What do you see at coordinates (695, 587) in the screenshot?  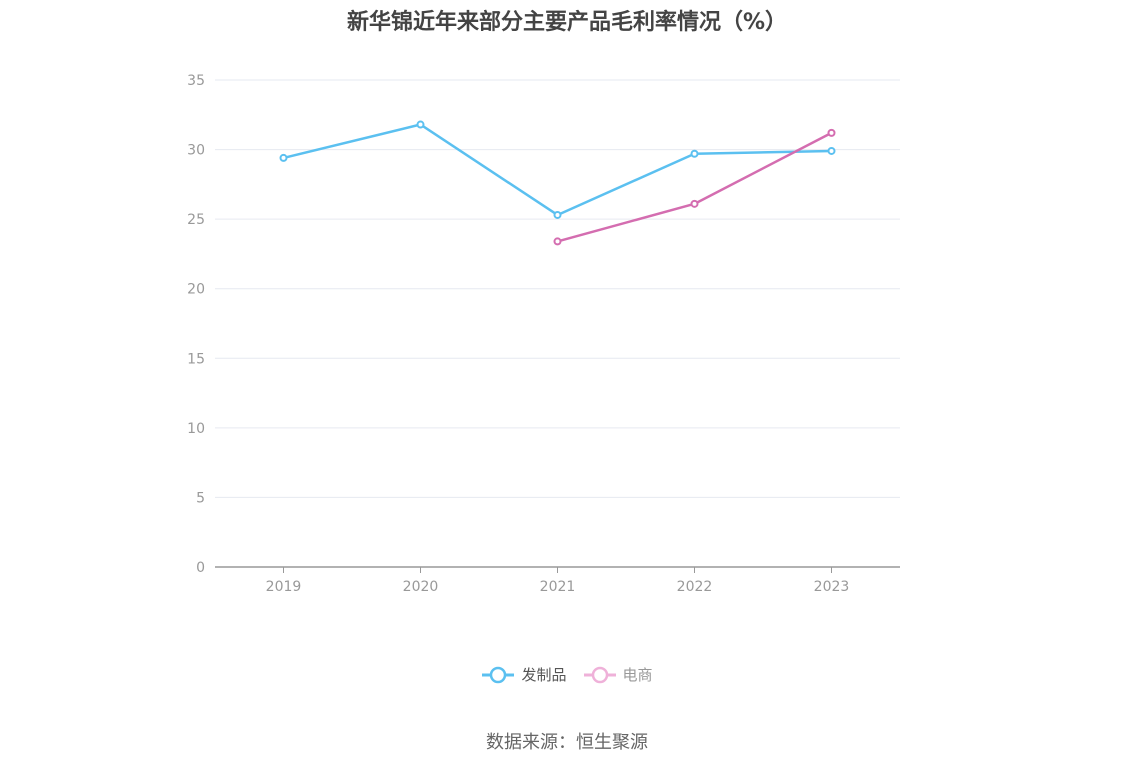 I see `x-tick-label: 2022` at bounding box center [695, 587].